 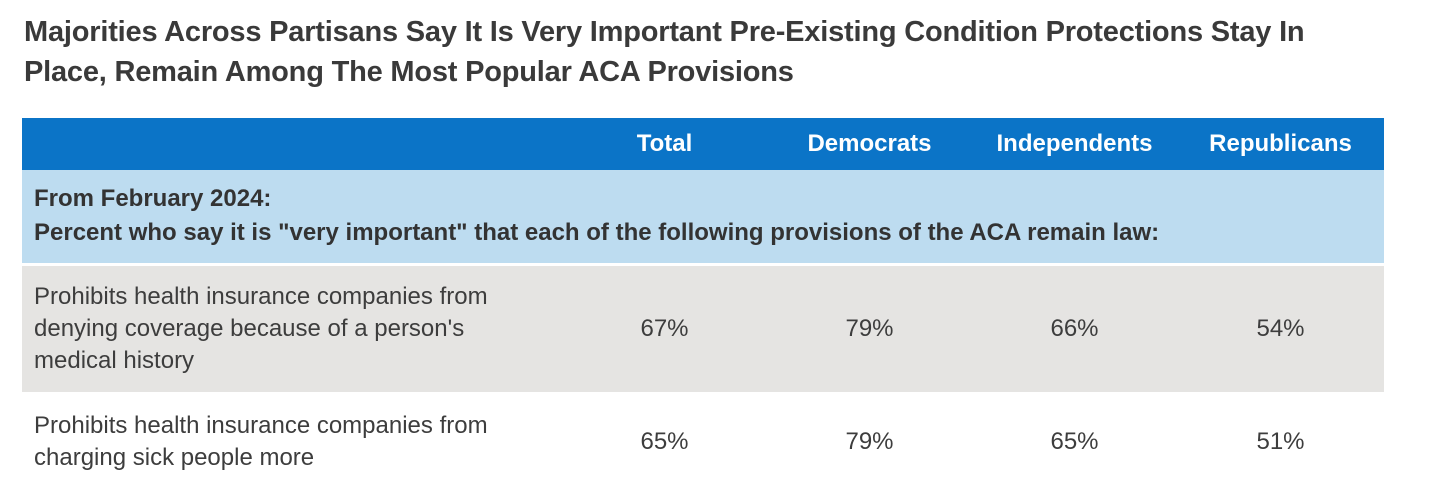 I want to click on cell-republicans: 51%, so click(x=1280, y=438).